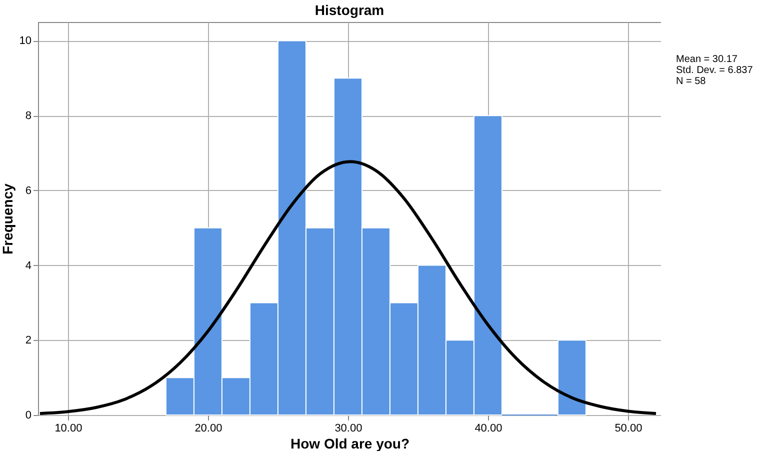 Image resolution: width=778 pixels, height=474 pixels. What do you see at coordinates (488, 428) in the screenshot?
I see `x-tick-label: 40.00` at bounding box center [488, 428].